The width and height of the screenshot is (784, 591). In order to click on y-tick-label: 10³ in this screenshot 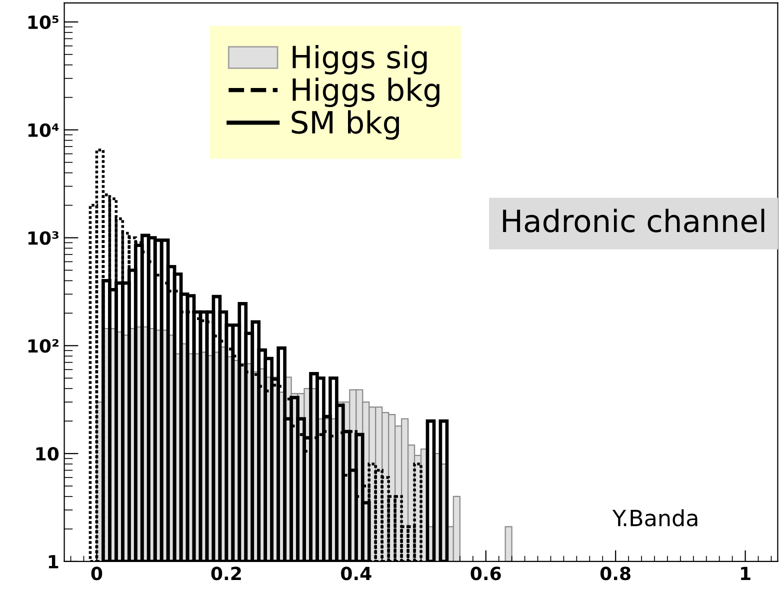, I will do `click(43, 238)`.